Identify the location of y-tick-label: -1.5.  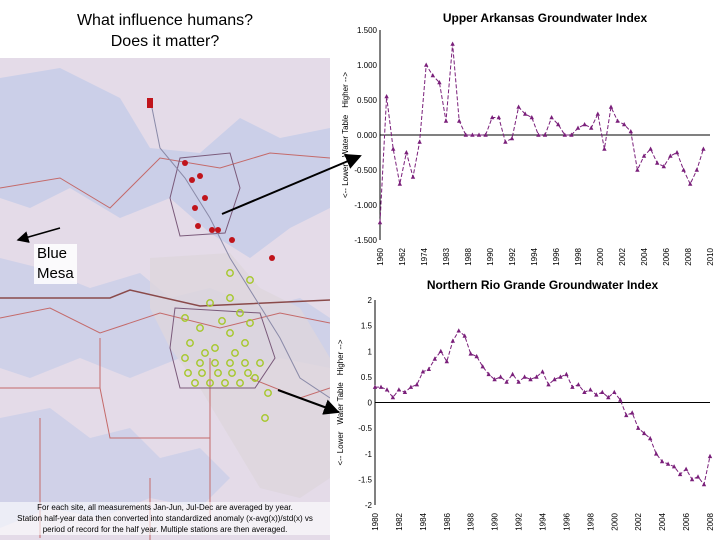
(365, 479).